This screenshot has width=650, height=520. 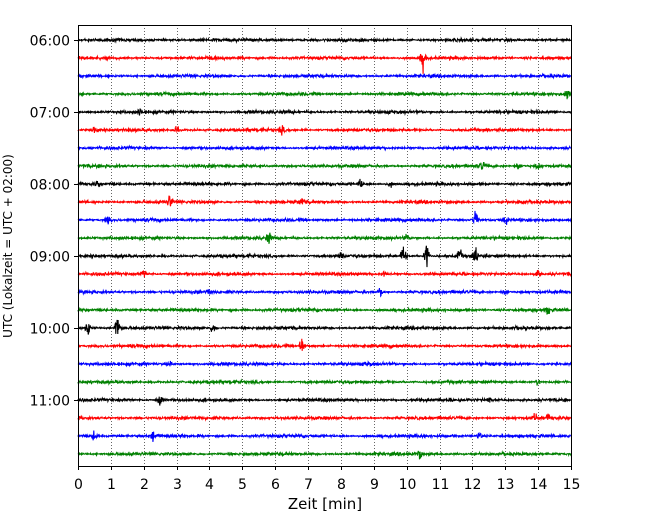 What do you see at coordinates (408, 485) in the screenshot?
I see `x-tick-label: 10` at bounding box center [408, 485].